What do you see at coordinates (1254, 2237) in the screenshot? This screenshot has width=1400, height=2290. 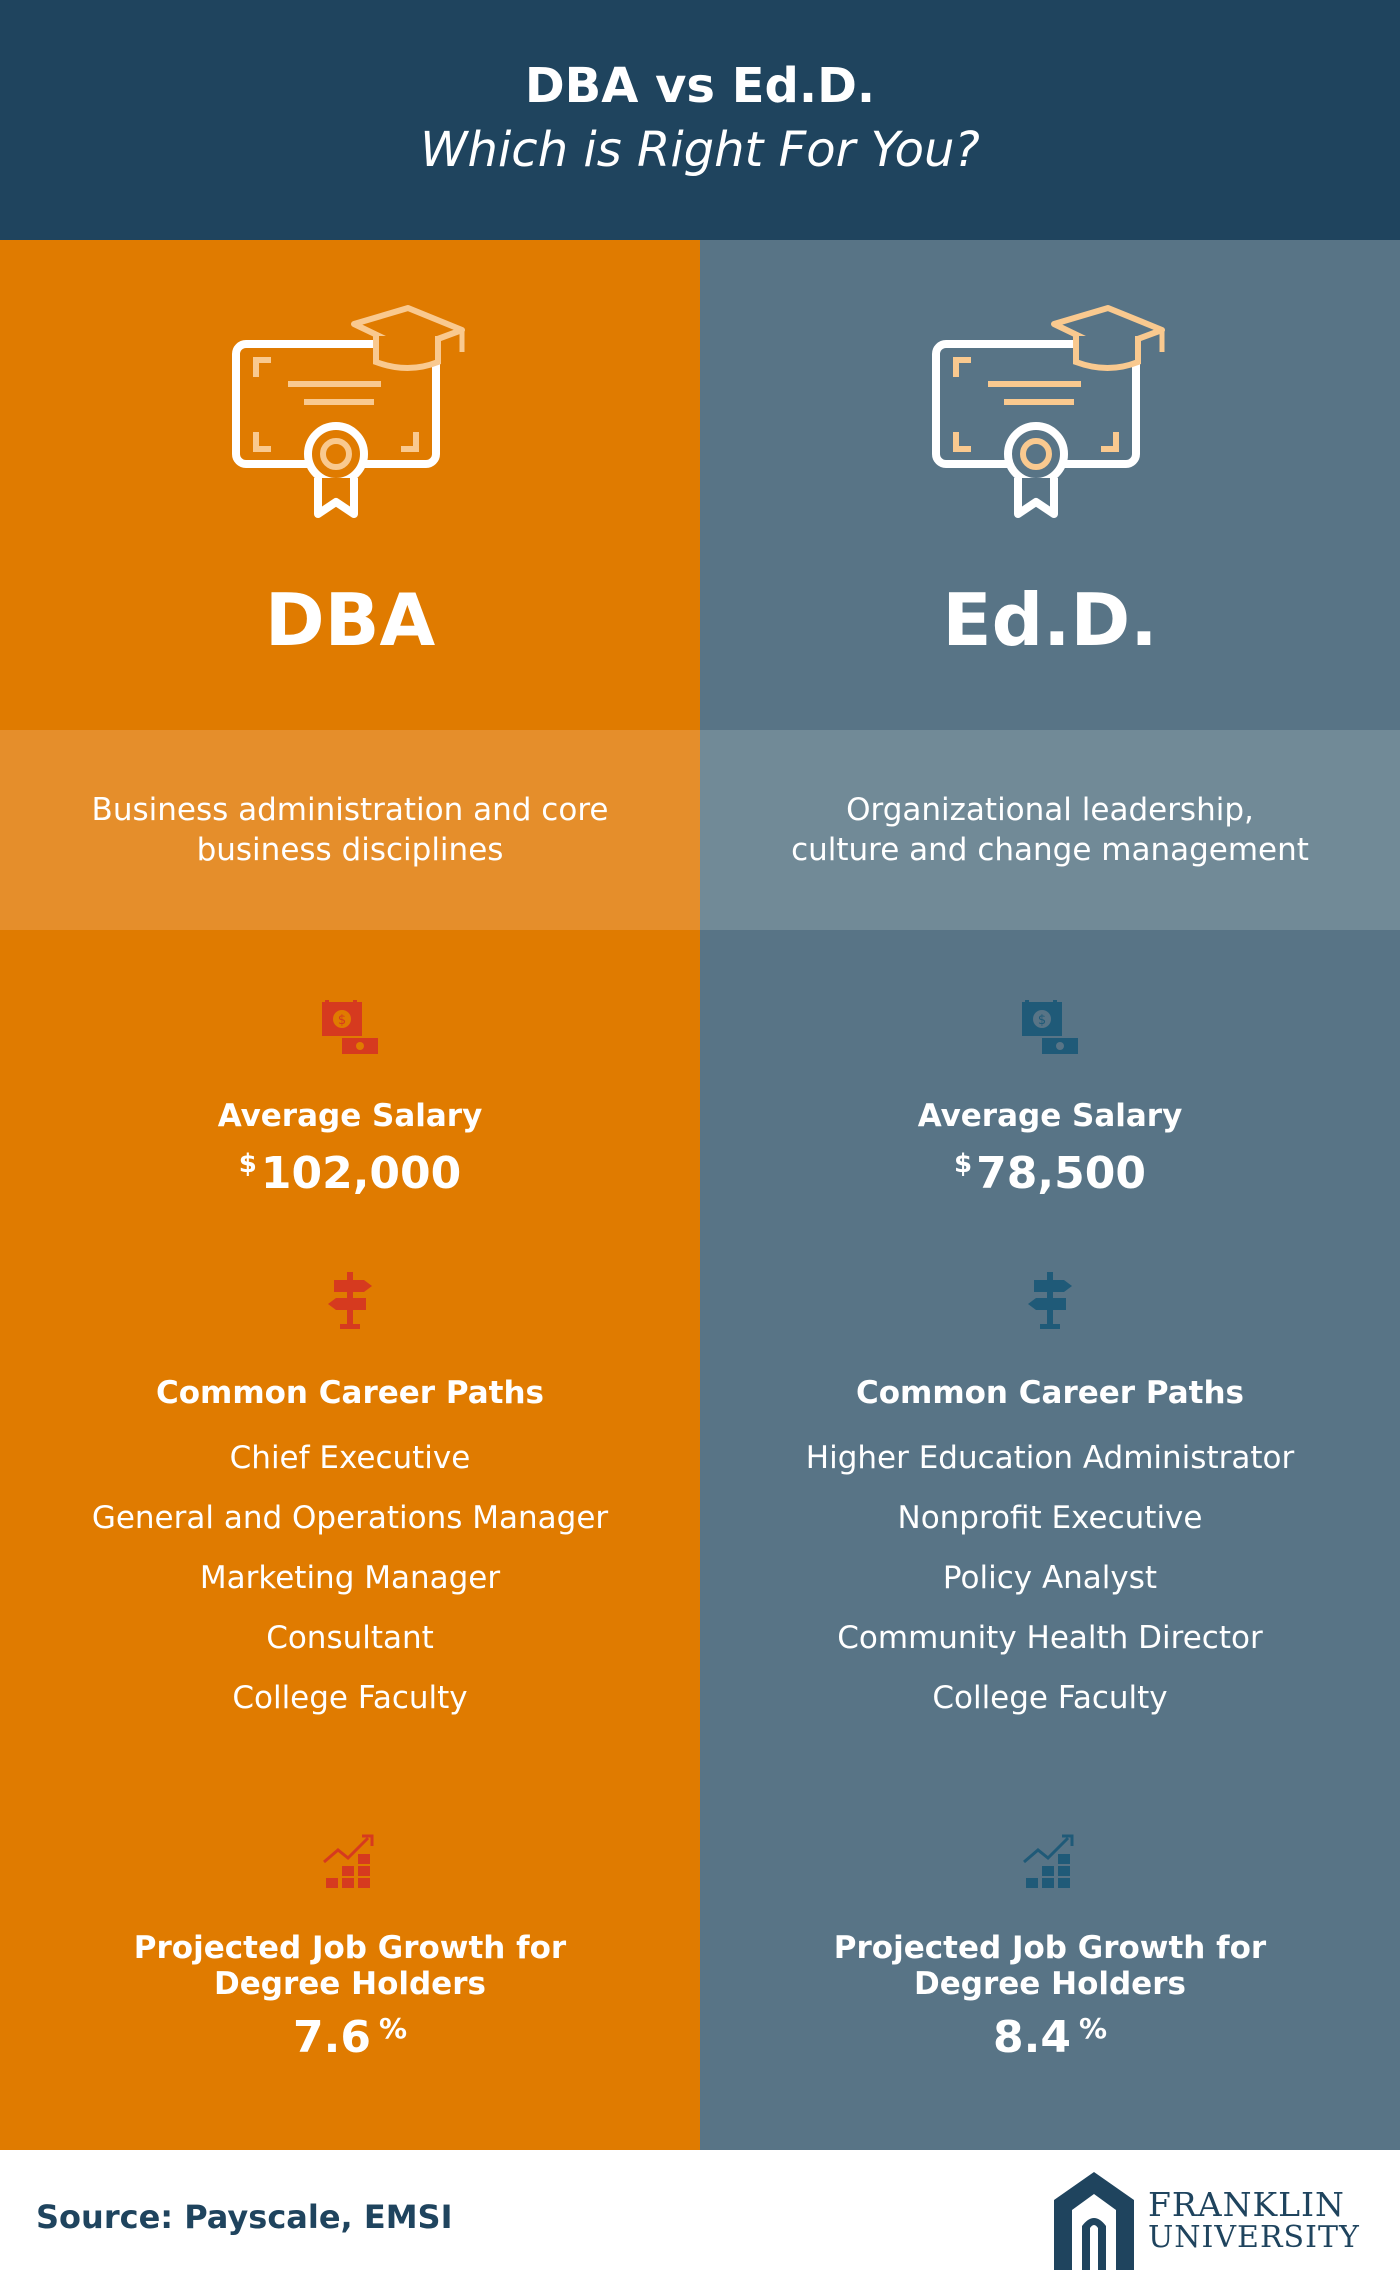 I see `logo-line-2: UNIVERSITY` at bounding box center [1254, 2237].